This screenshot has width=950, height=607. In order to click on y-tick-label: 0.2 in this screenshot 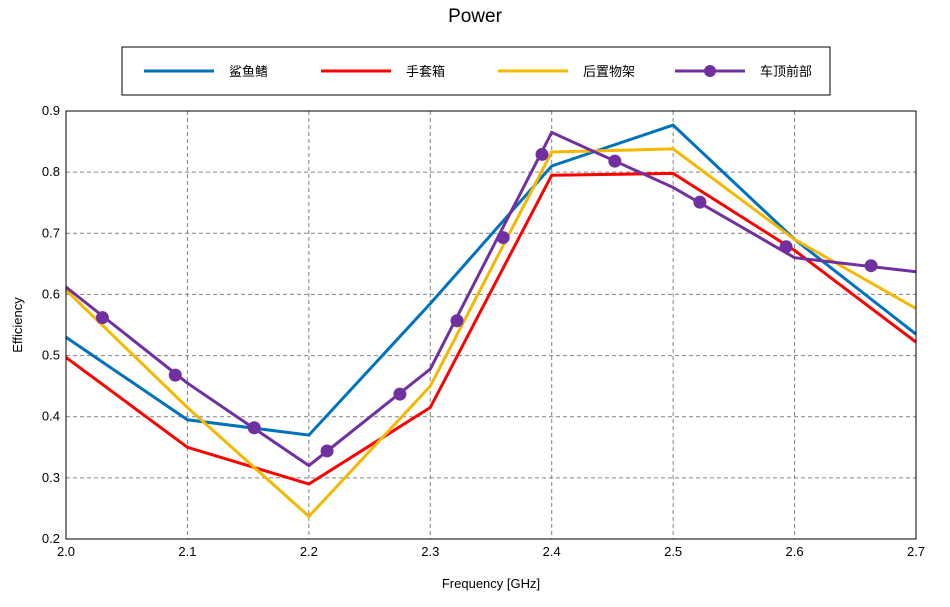, I will do `click(51, 538)`.